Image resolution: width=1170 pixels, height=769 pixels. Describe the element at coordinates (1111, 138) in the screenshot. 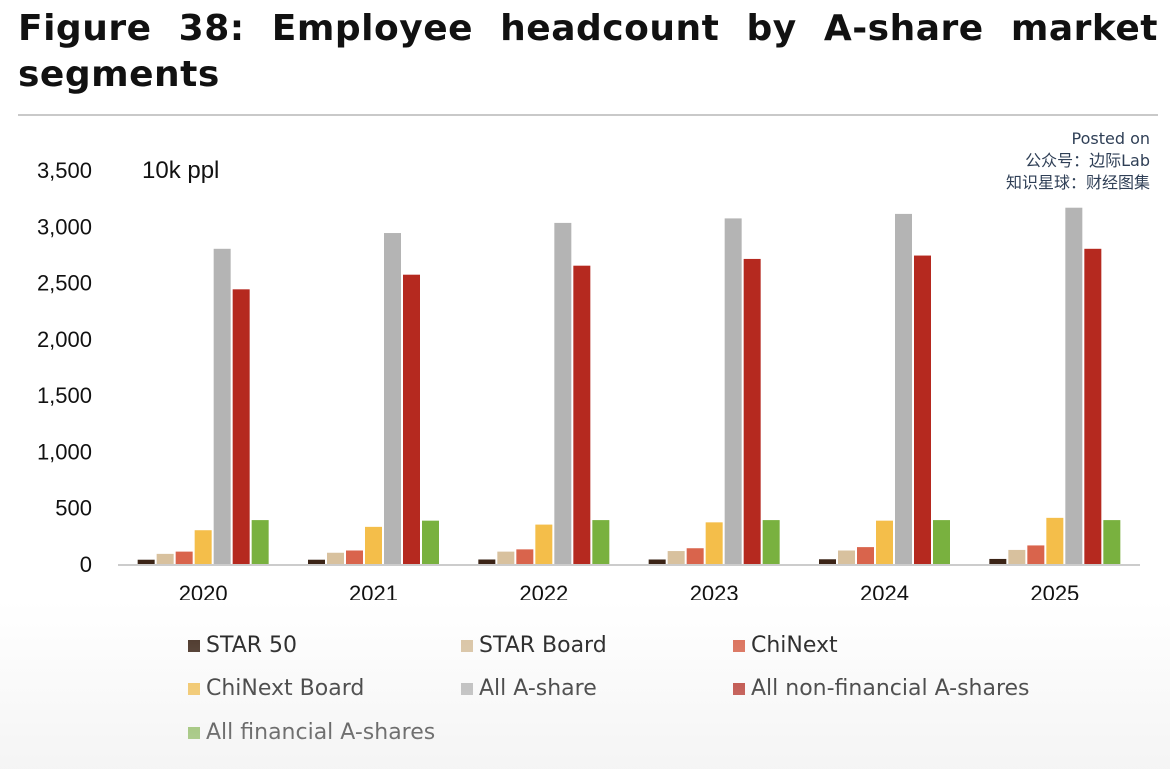

I see `watermark-line-1: Posted on` at that location.